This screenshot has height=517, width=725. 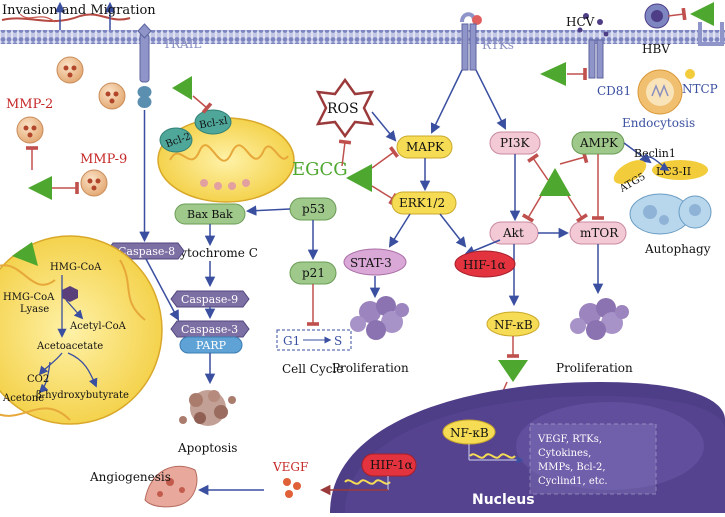 I want to click on egcg-label: EGCG, so click(x=320, y=169).